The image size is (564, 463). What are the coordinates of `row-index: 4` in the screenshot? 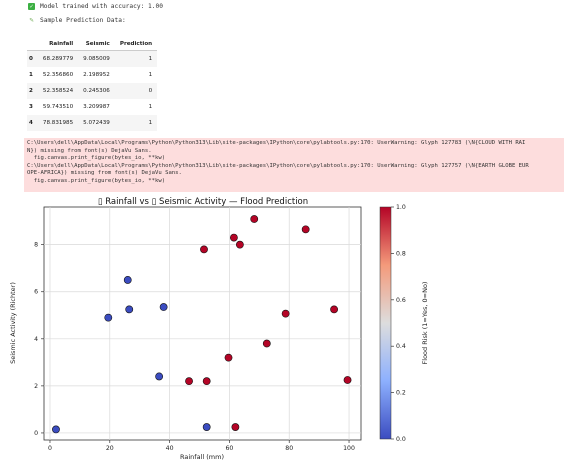 It's located at (32, 123).